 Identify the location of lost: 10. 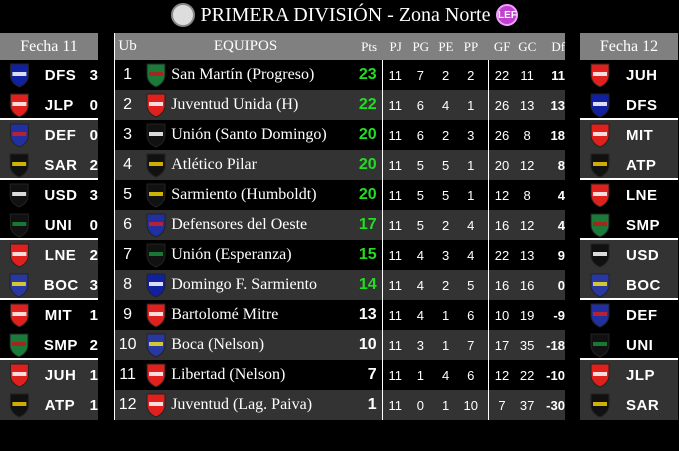
(471, 405).